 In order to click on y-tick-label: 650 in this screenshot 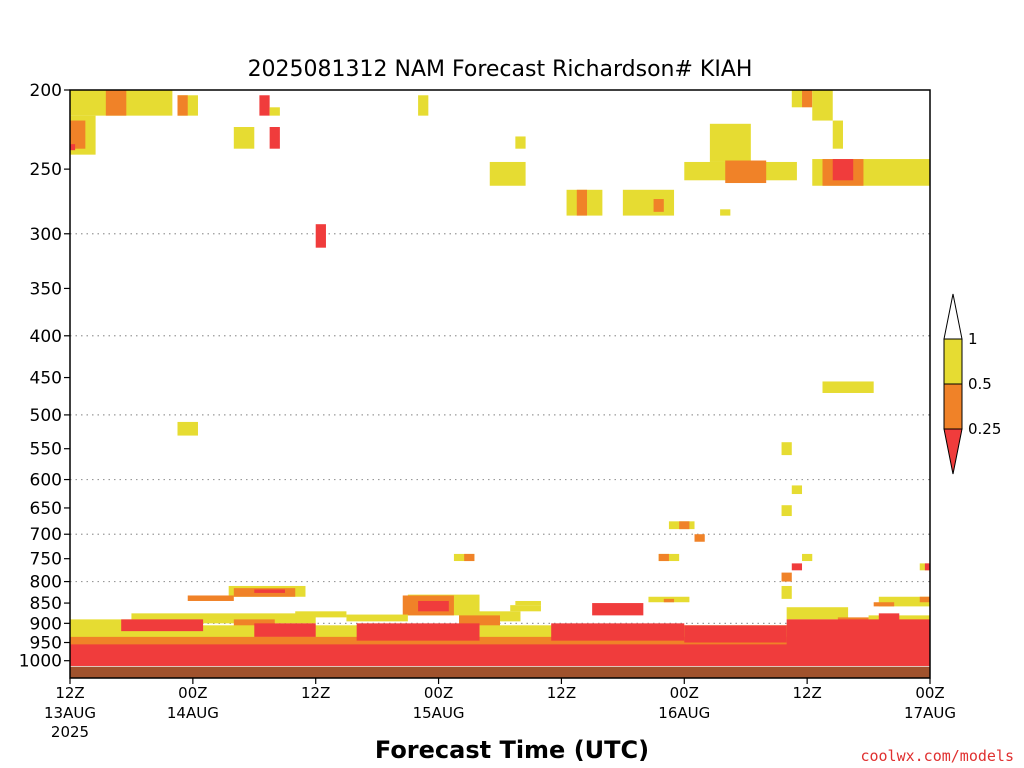, I will do `click(46, 509)`.